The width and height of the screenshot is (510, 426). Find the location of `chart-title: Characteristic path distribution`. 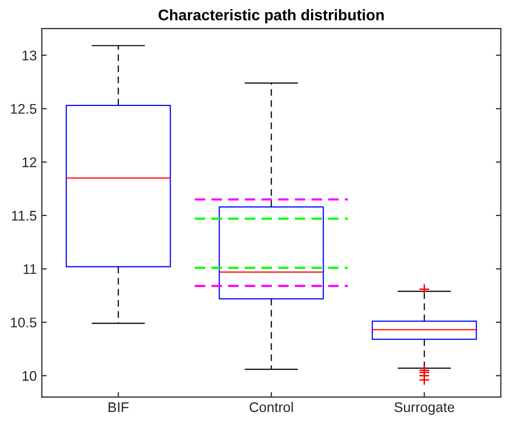

chart-title: Characteristic path distribution is located at coordinates (271, 16).